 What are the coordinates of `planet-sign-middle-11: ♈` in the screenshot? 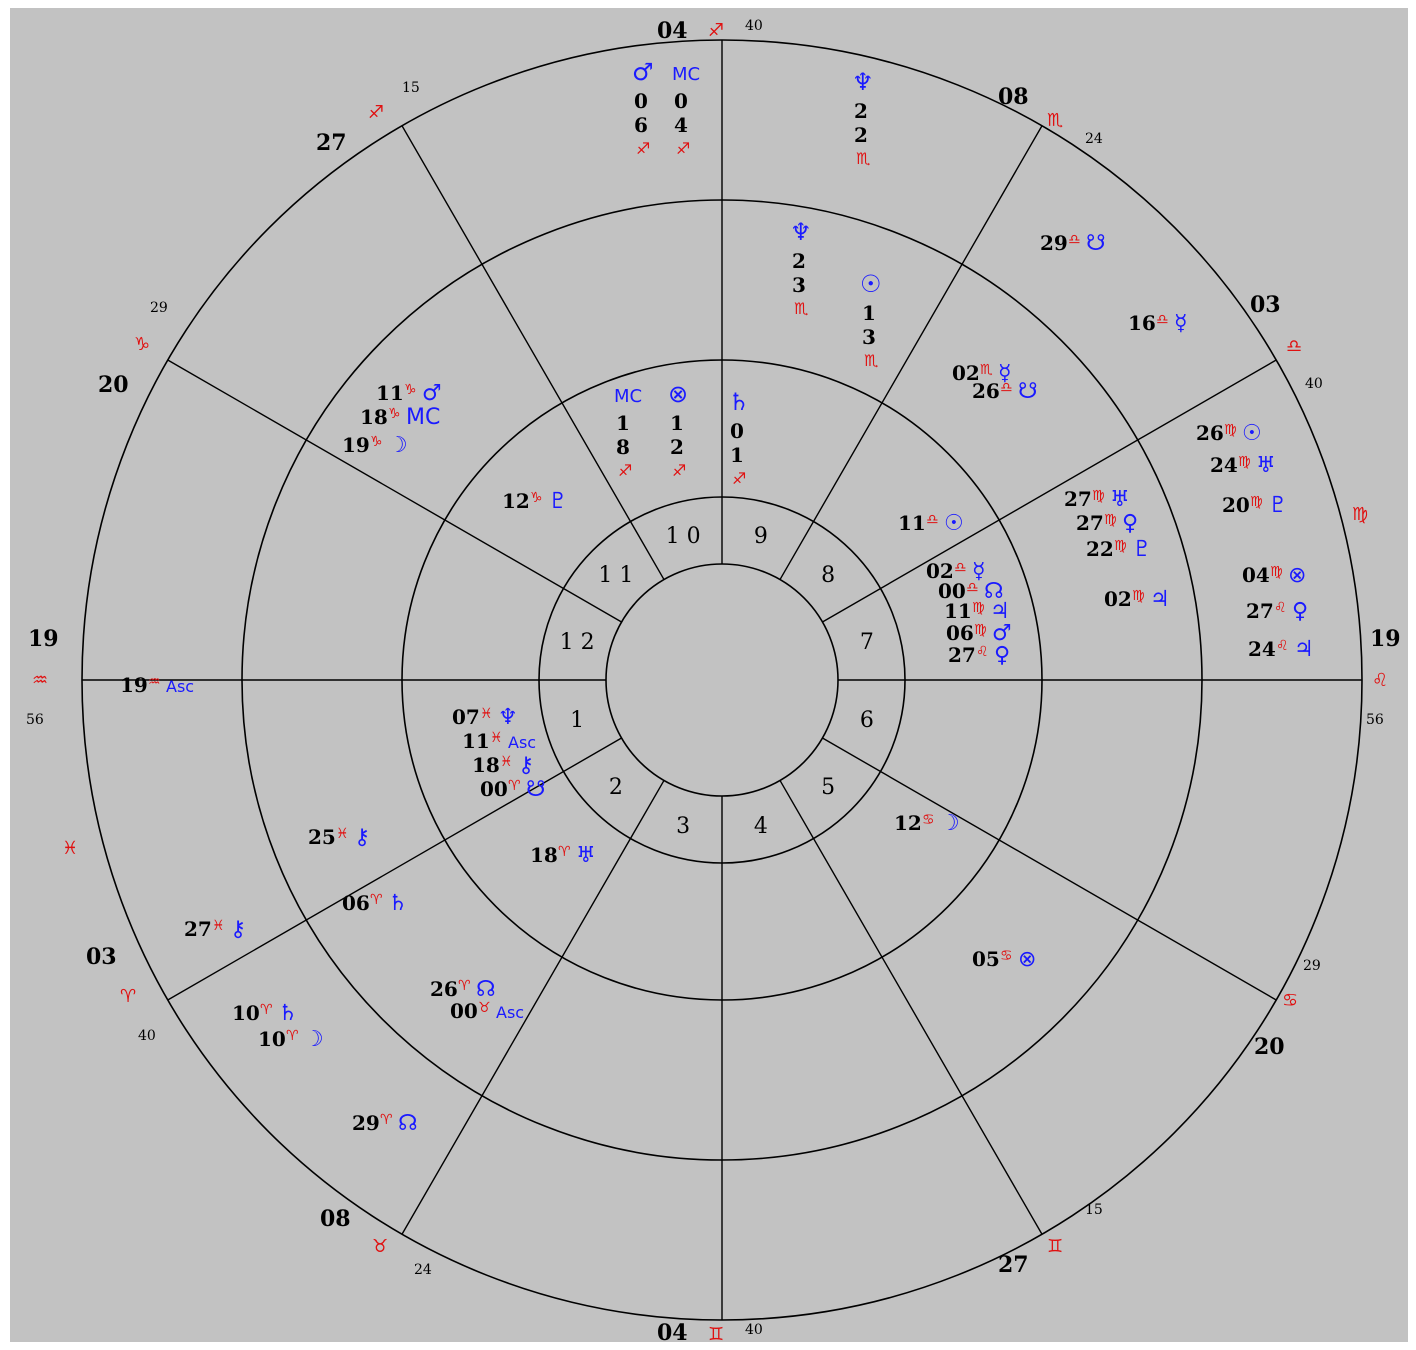 It's located at (464, 986).